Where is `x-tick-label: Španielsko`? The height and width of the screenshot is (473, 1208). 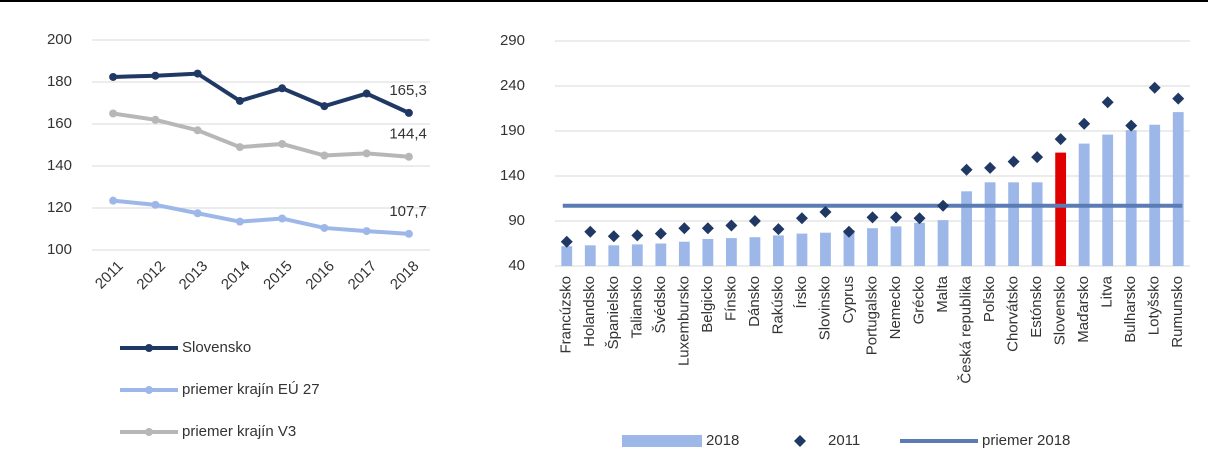
x-tick-label: Španielsko is located at coordinates (613, 312).